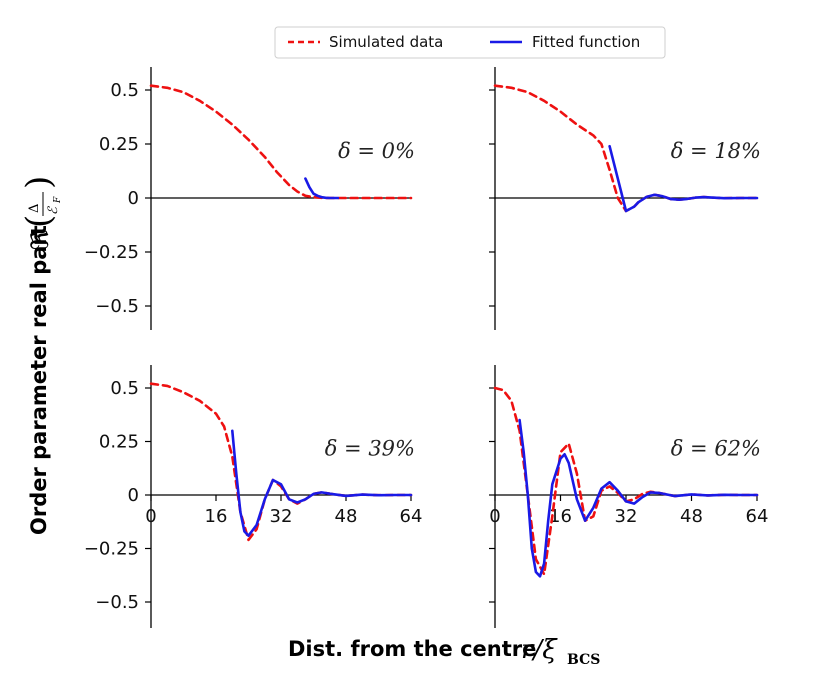  Describe the element at coordinates (386, 42) in the screenshot. I see `legend-simulated-label: Simulated data` at that location.